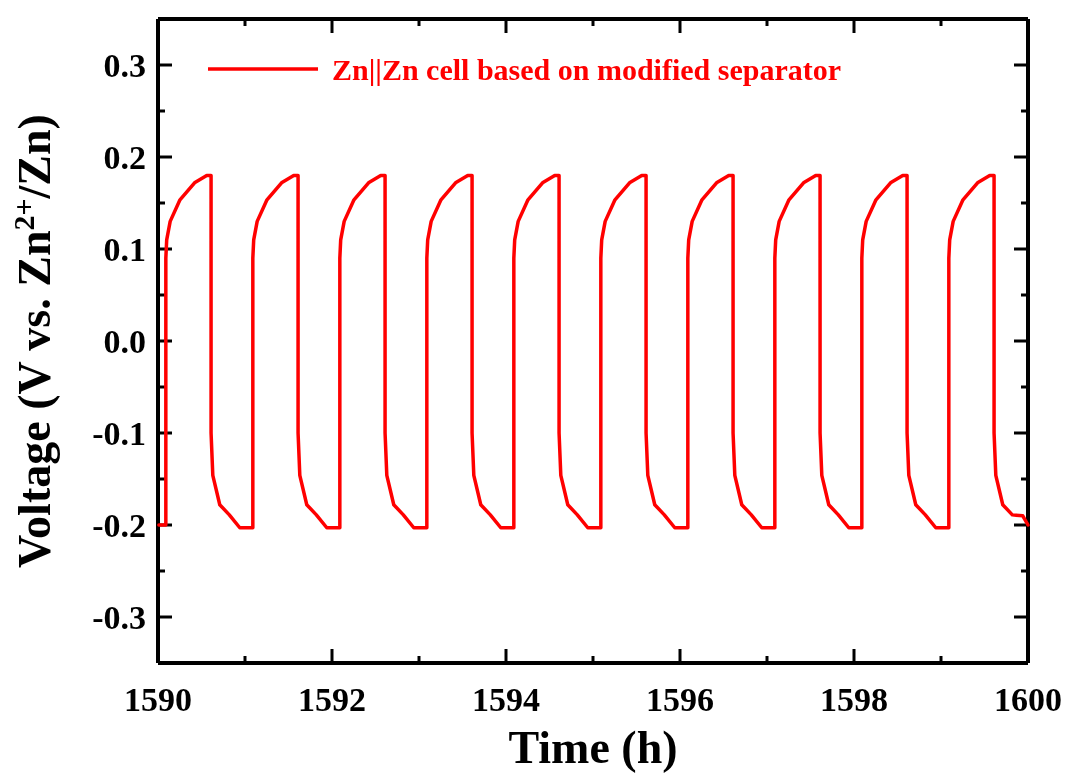 This screenshot has height=783, width=1073. Describe the element at coordinates (1028, 699) in the screenshot. I see `x-tick-label: 1600` at that location.